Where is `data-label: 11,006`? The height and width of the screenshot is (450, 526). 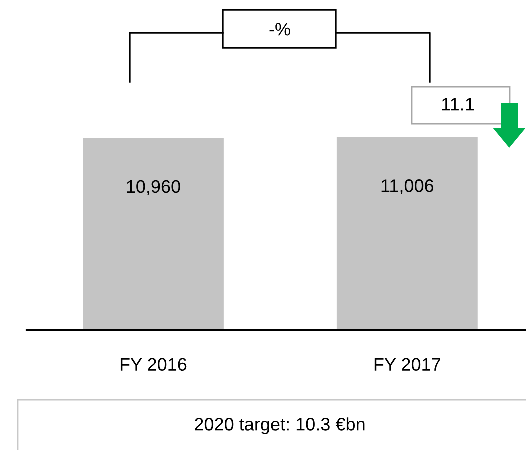 data-label: 11,006 is located at coordinates (408, 187).